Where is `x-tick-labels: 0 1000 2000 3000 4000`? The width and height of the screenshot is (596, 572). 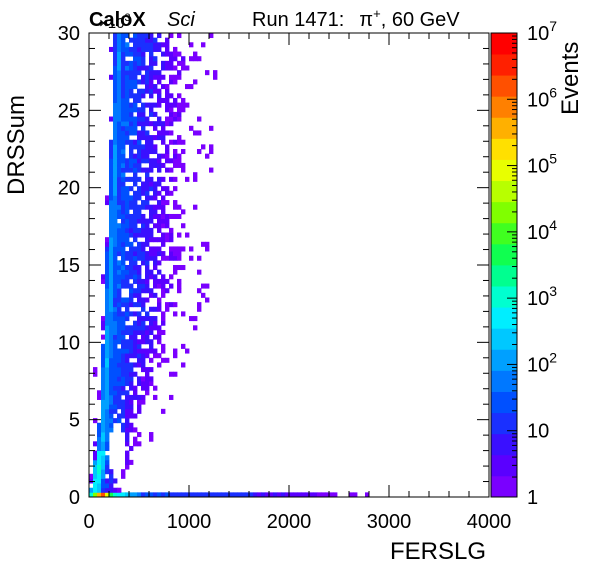 x-tick-labels: 0 1000 2000 3000 4000 is located at coordinates (297, 522).